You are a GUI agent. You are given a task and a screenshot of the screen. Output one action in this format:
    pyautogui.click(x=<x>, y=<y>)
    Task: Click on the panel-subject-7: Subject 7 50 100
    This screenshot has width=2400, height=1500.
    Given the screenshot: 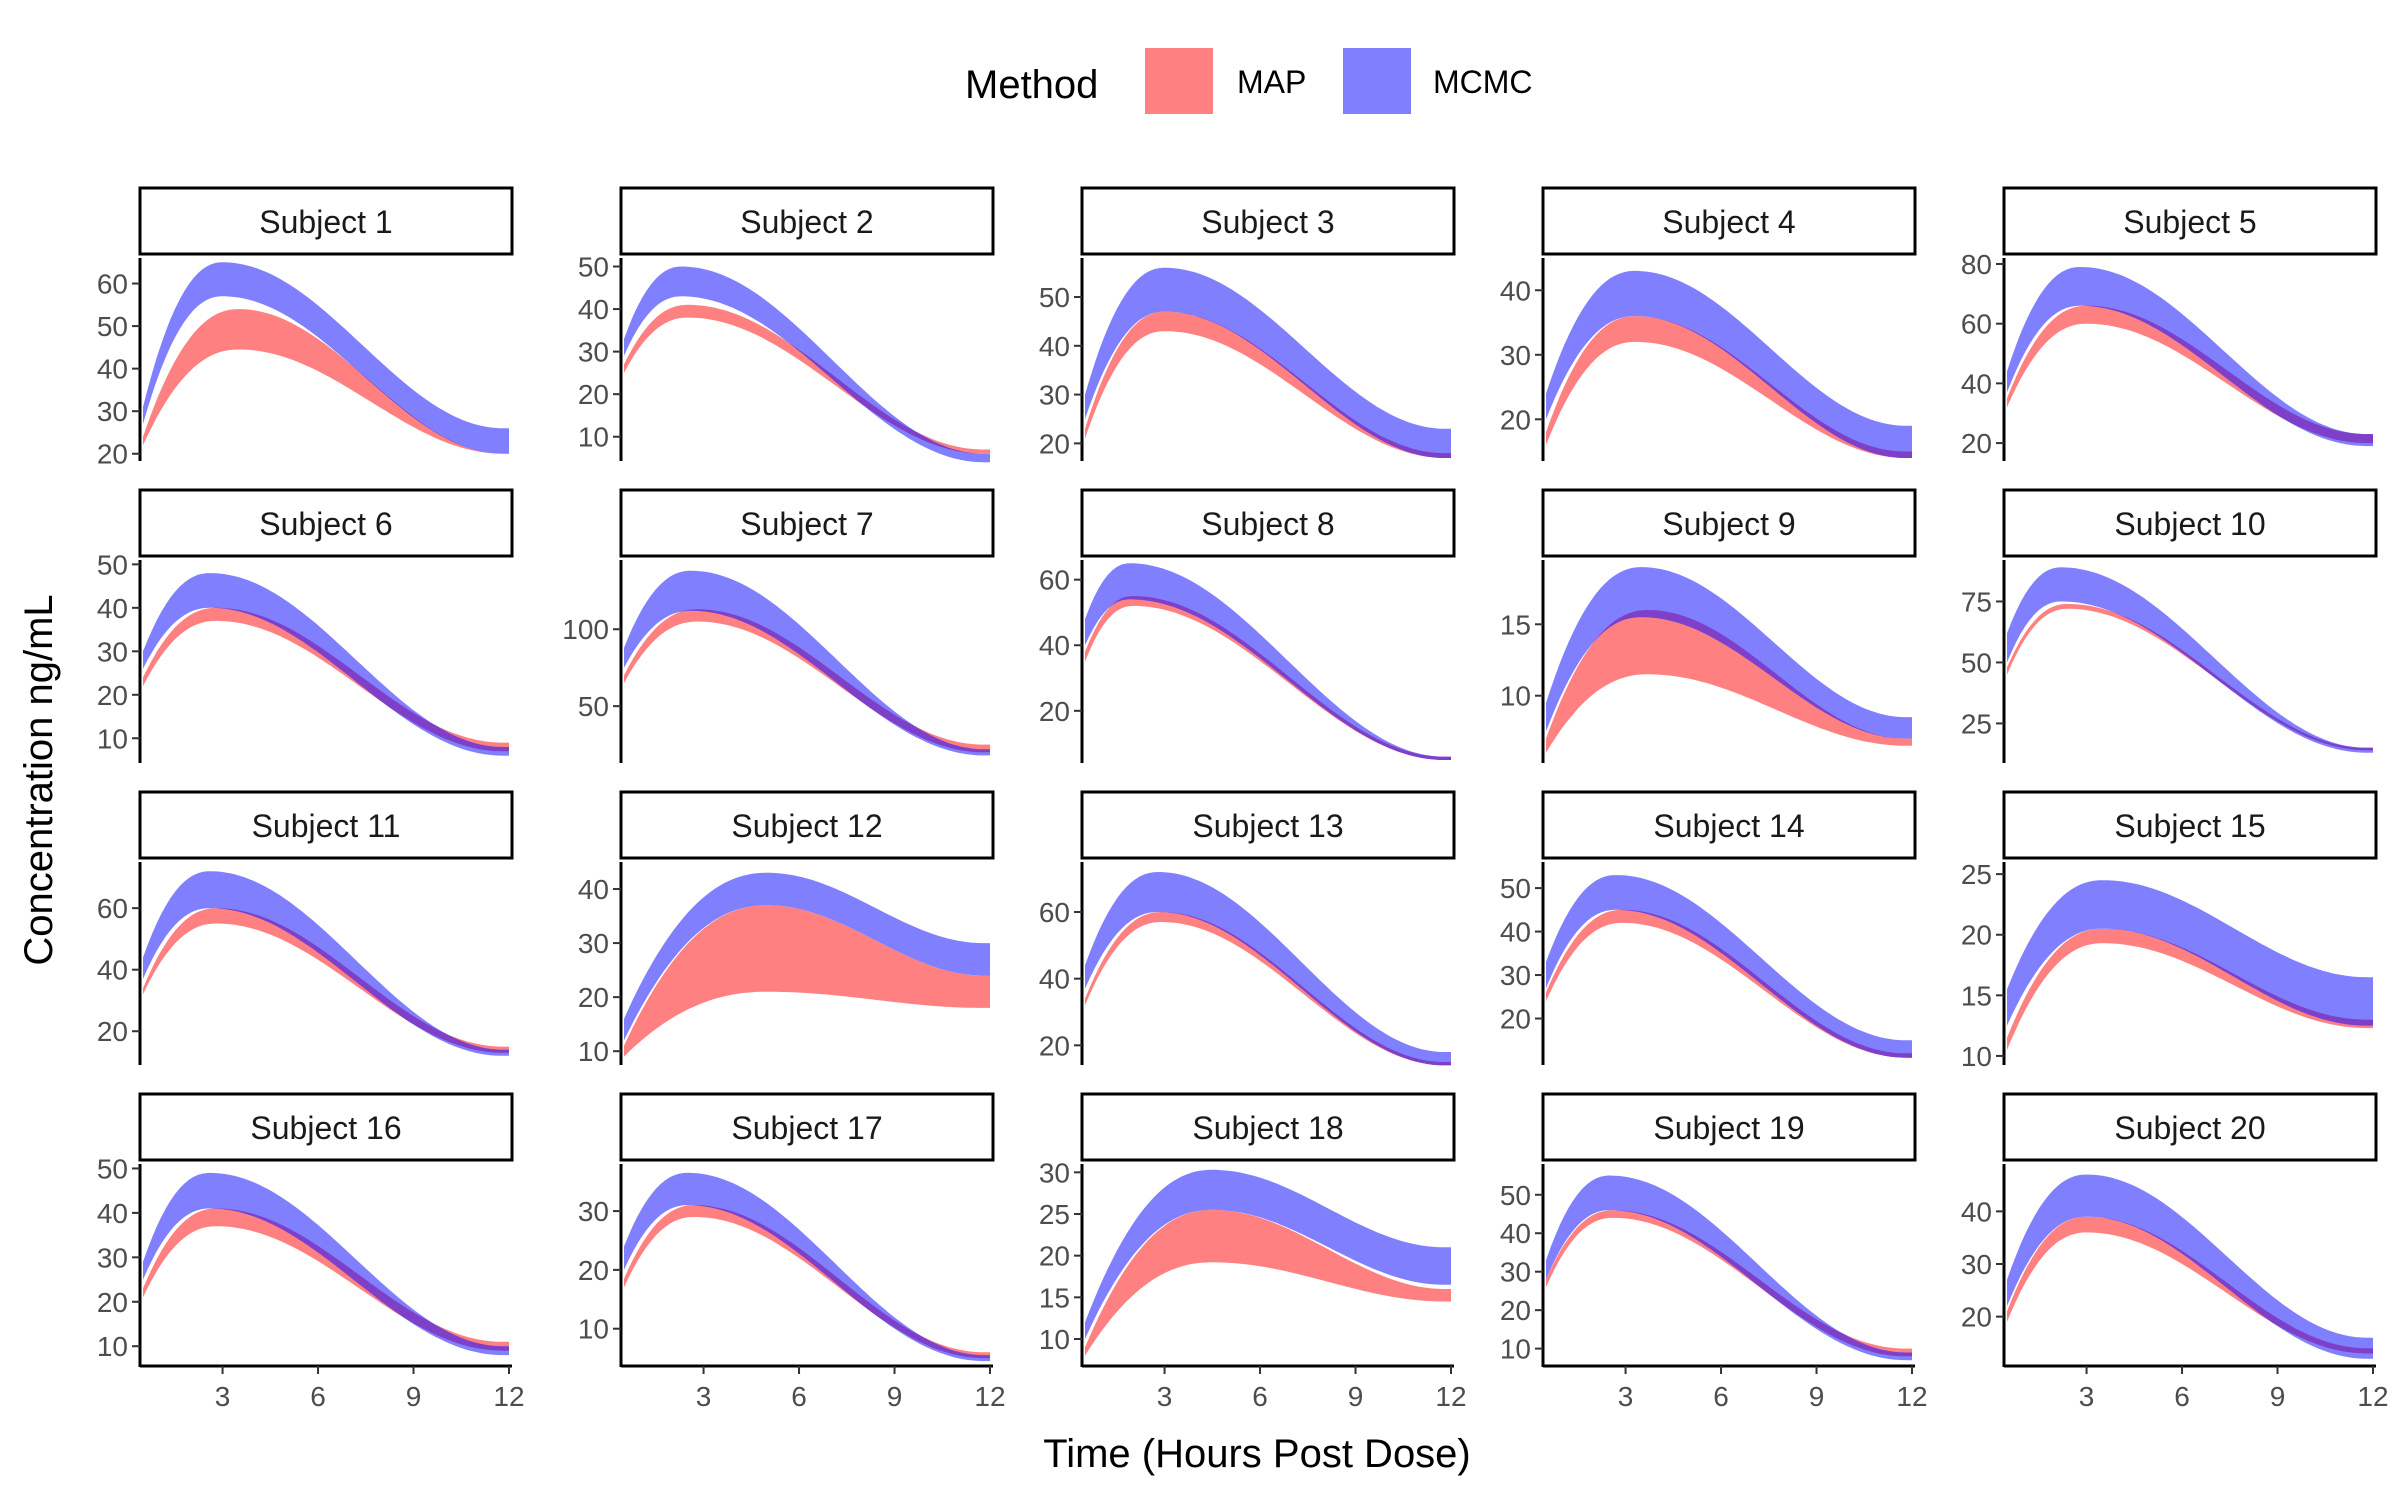 What is the action you would take?
    pyautogui.click(x=778, y=625)
    